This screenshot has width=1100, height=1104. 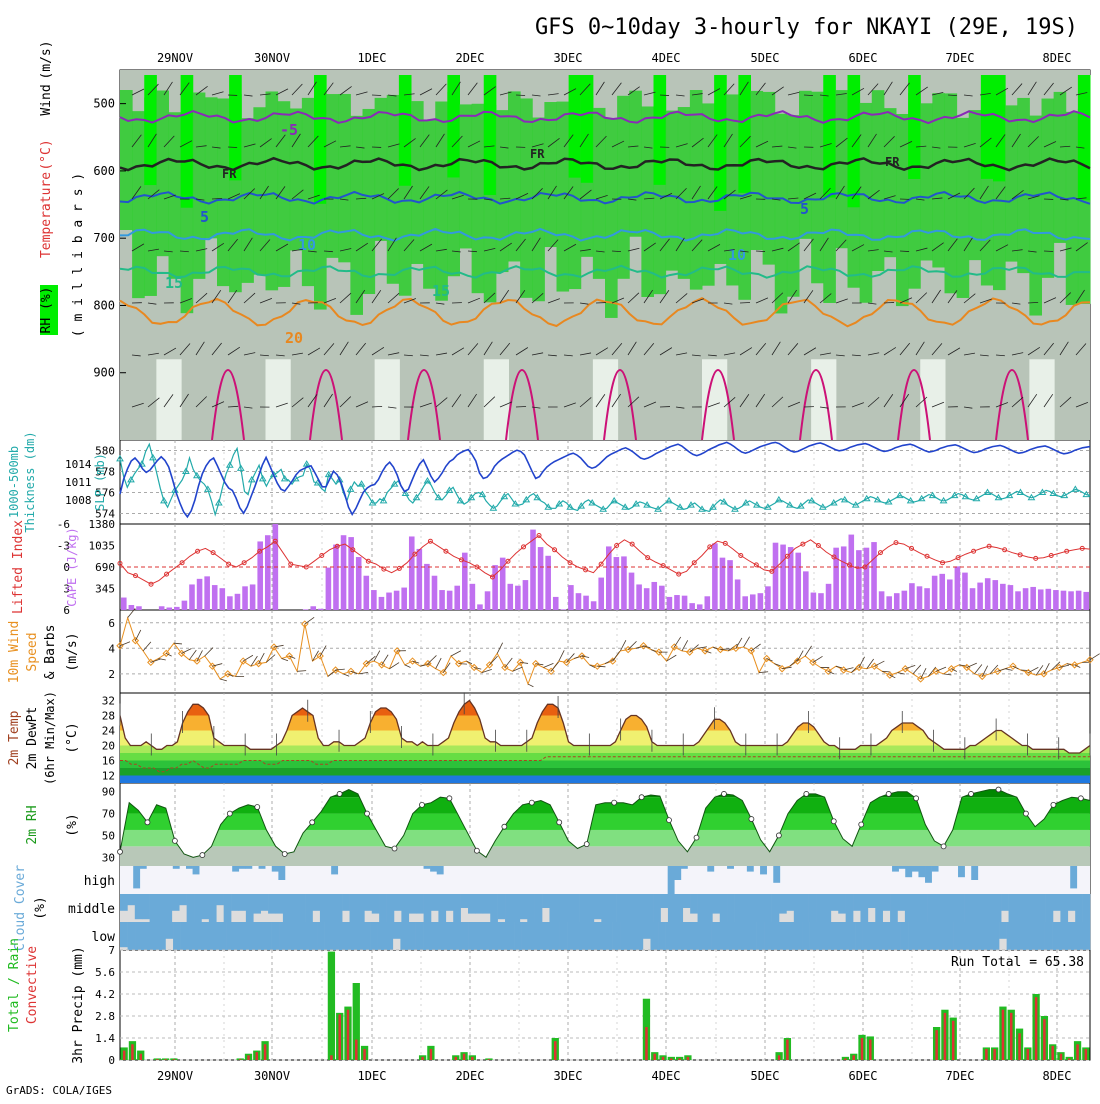 I want to click on dewpoint-axis-label: 2m DewPt, so click(x=32, y=738).